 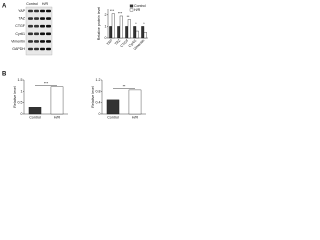 What do you see at coordinates (99, 24) in the screenshot?
I see `y-axis-label: Relative protein level` at bounding box center [99, 24].